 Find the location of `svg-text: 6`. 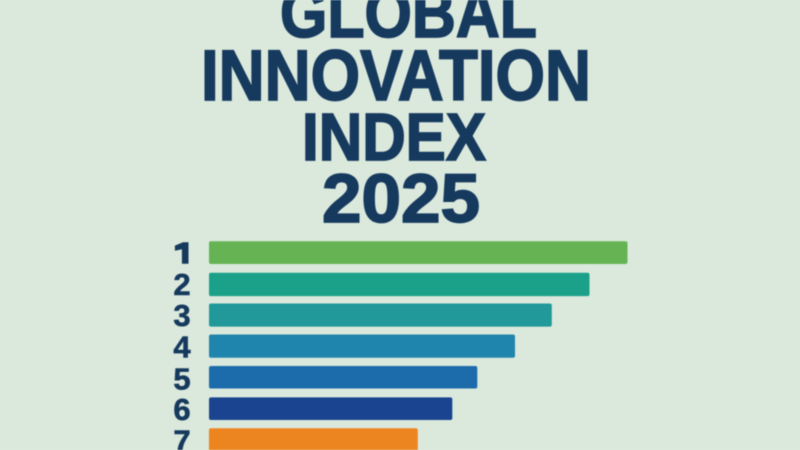

svg-text: 6 is located at coordinates (181, 409).